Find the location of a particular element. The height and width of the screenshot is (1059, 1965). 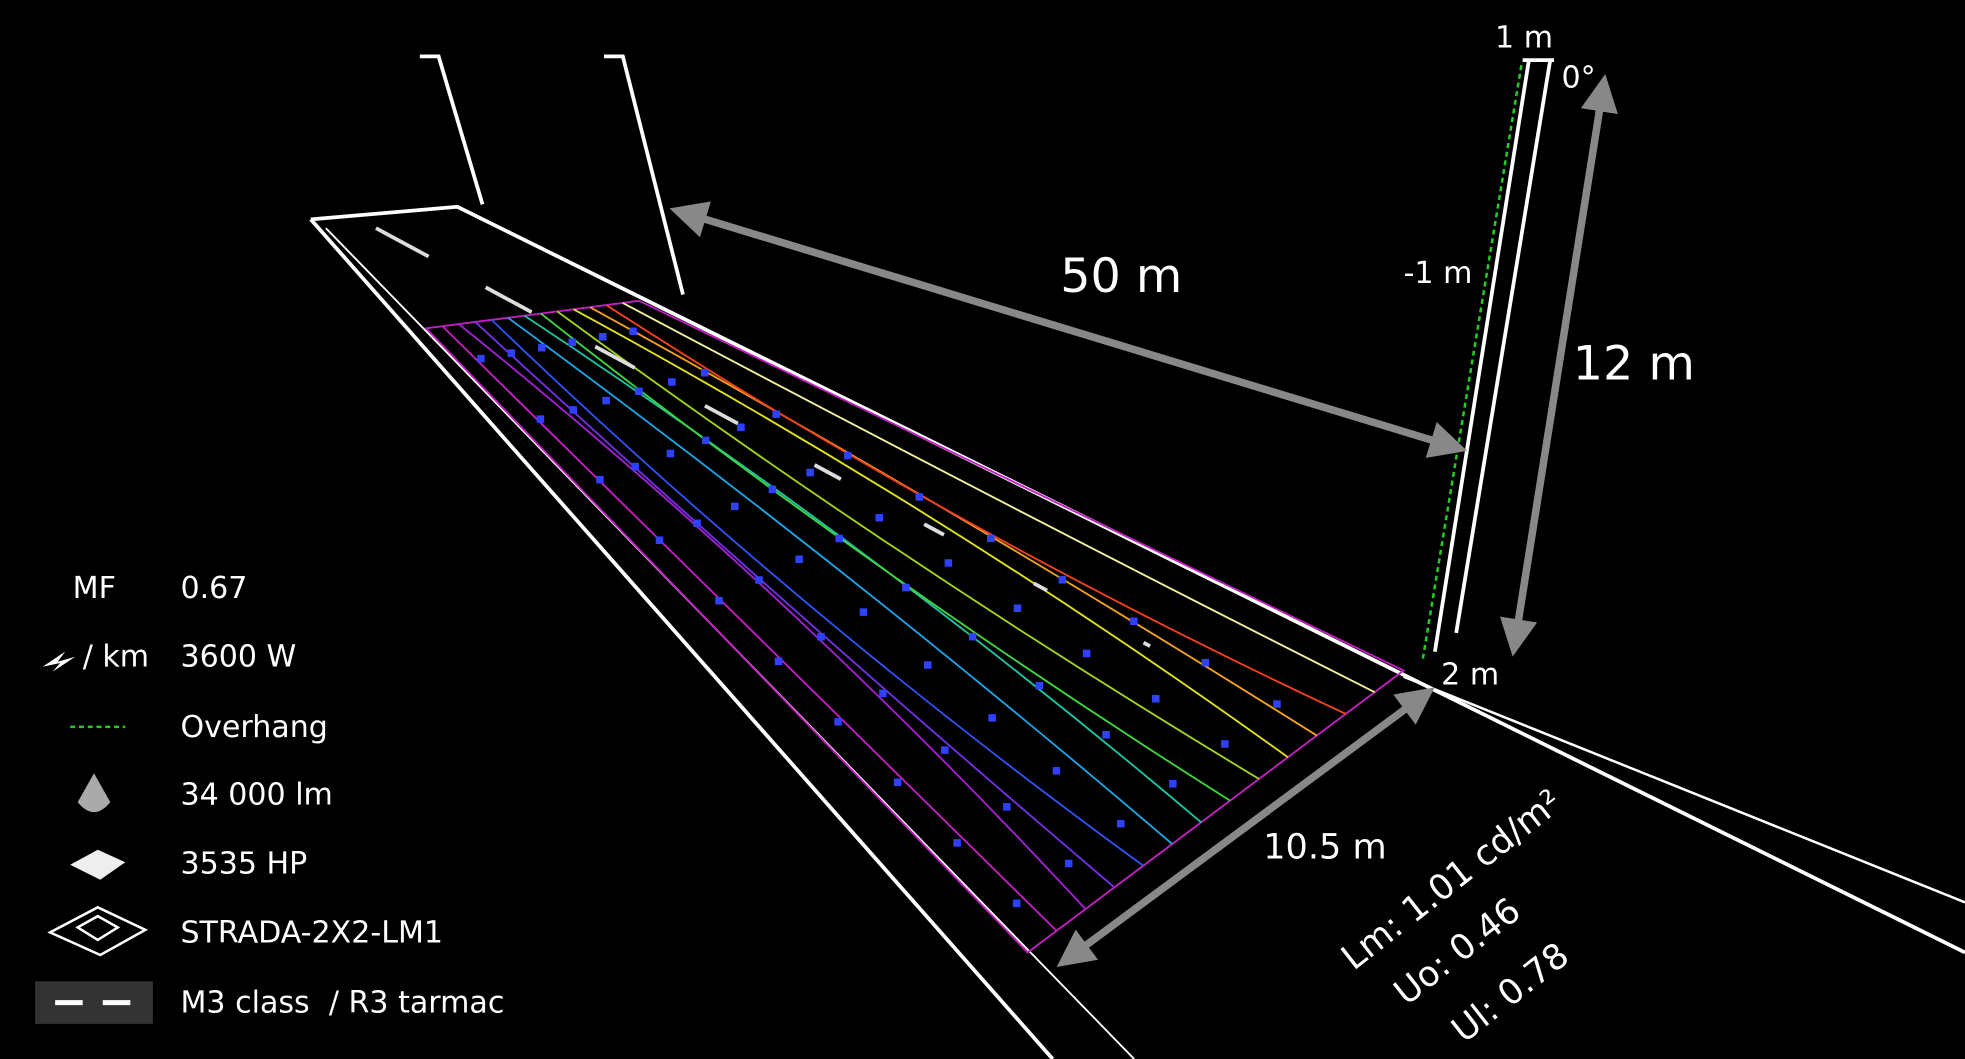

pole-top-label: 1 m is located at coordinates (1524, 38).